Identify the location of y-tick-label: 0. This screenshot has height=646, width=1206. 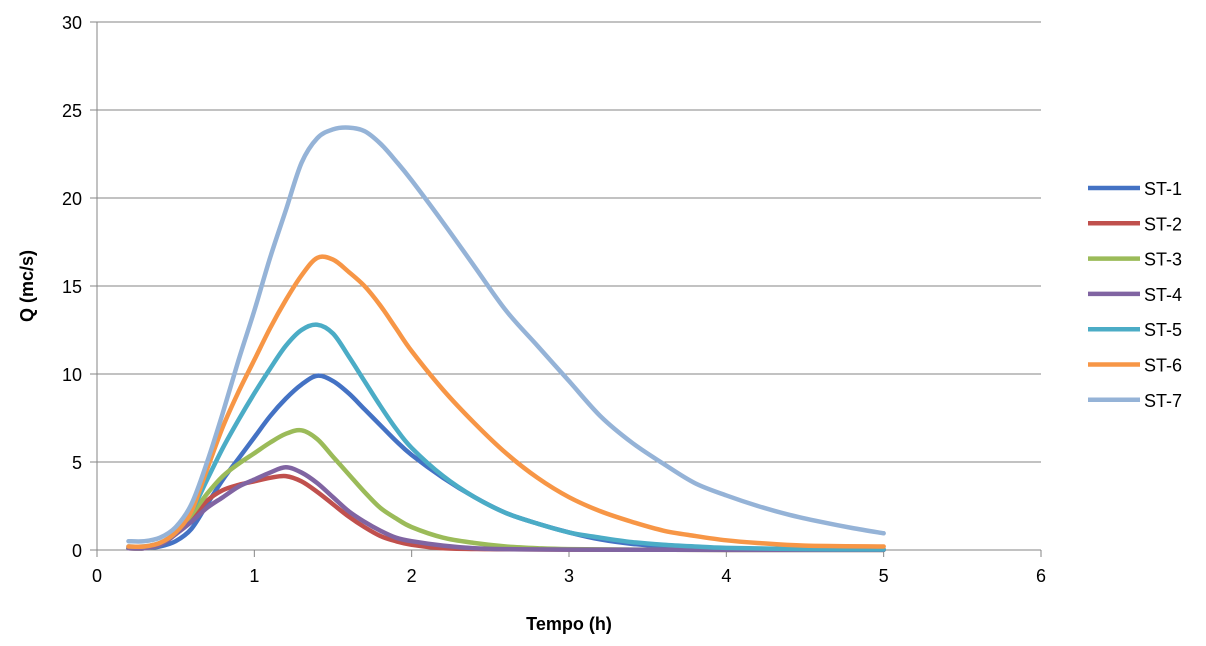
(77, 551).